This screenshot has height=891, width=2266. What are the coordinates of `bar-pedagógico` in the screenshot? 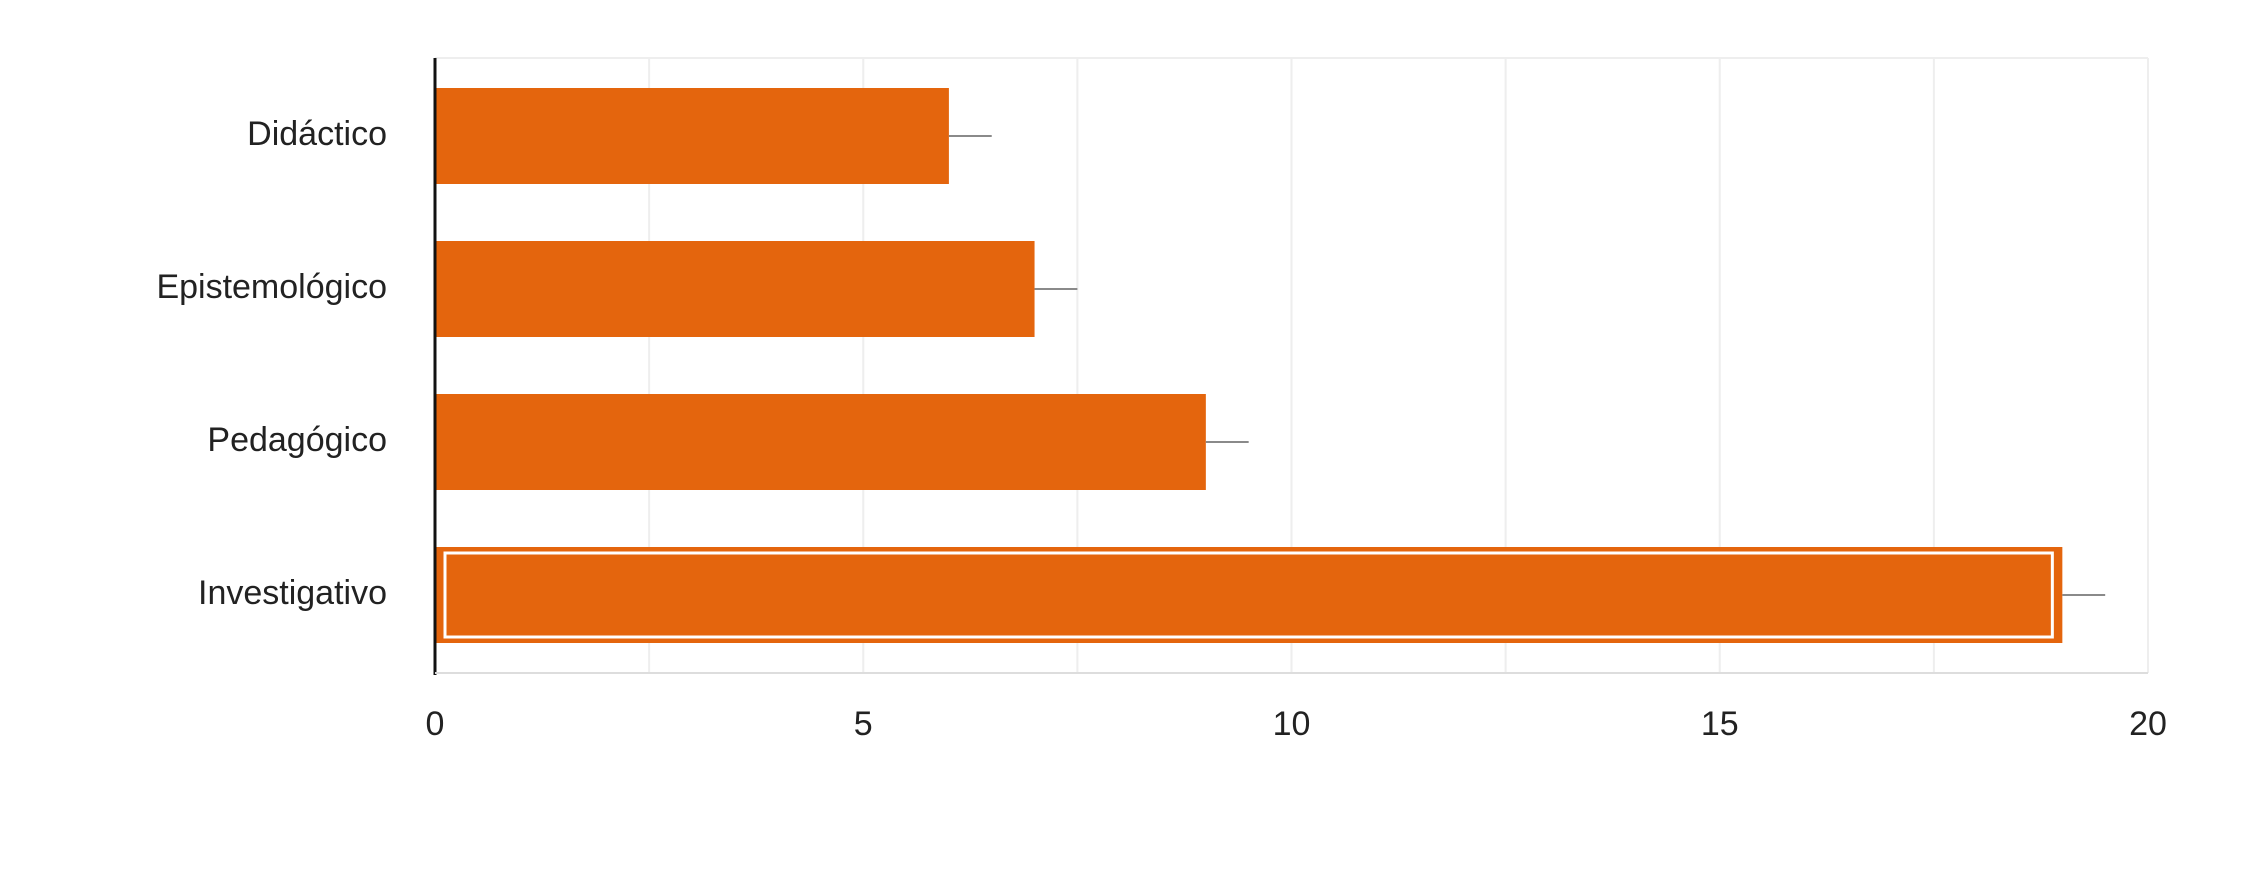 It's located at (820, 442).